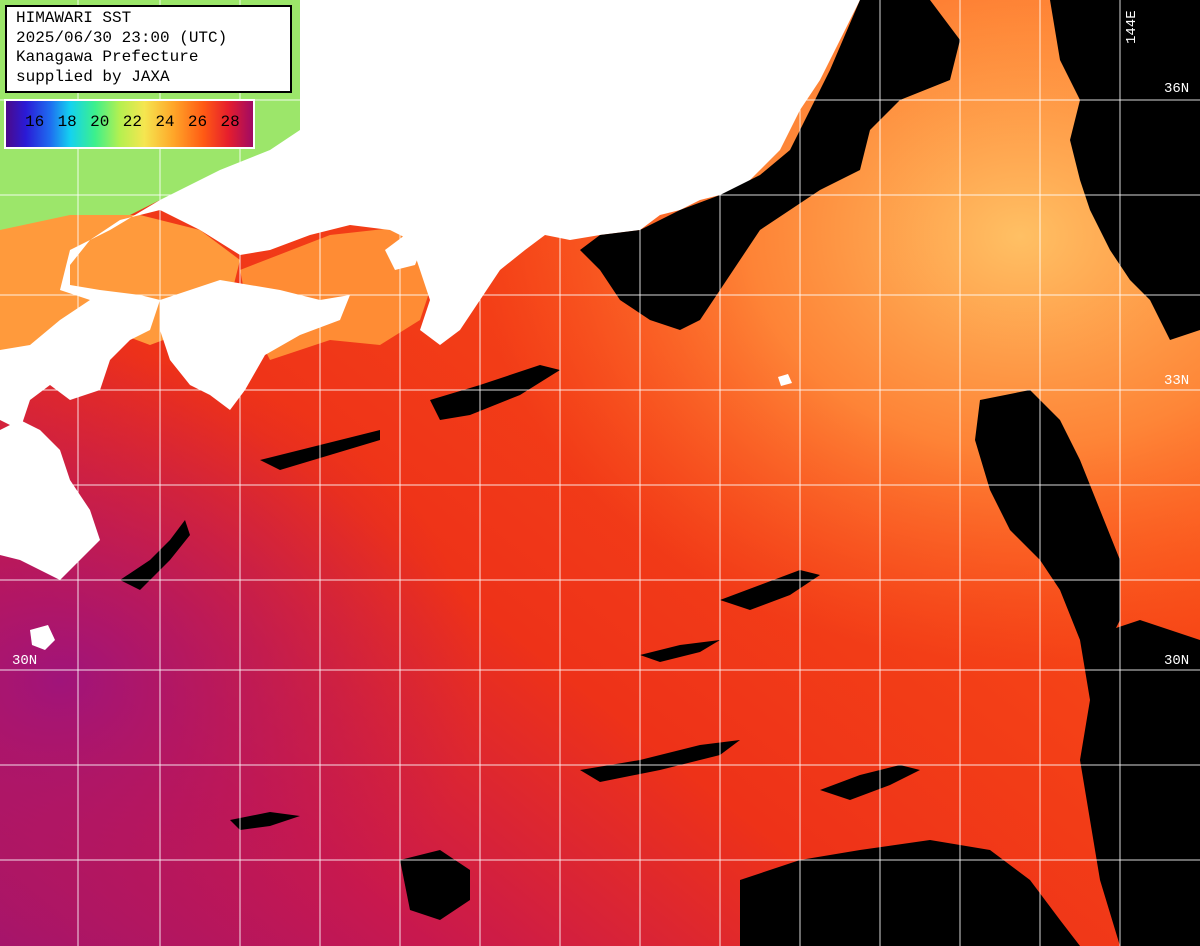  I want to click on temperature-legend: 16 18 20 22 24 26 28, so click(129, 124).